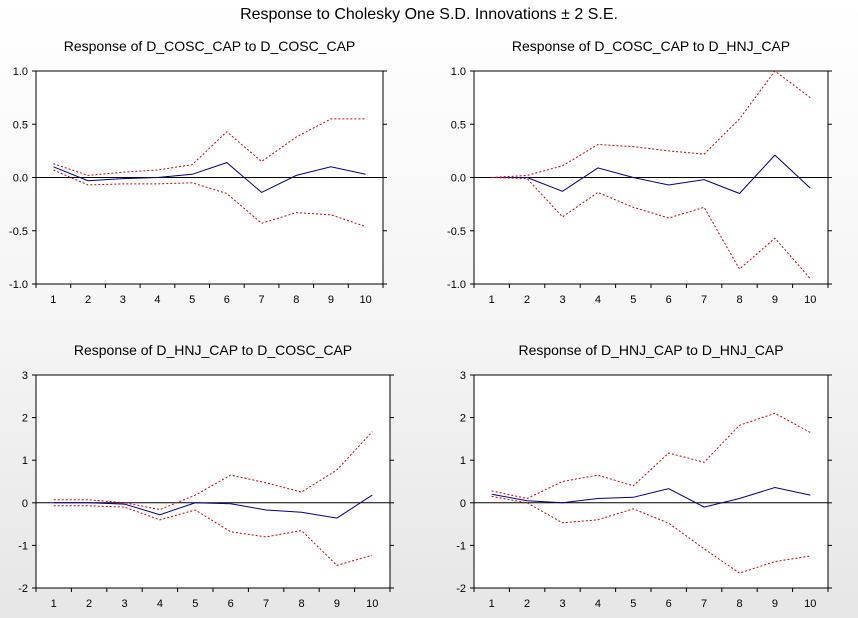  I want to click on chart-title: Response of D_COSC_CAP to D_COSC_CAP, so click(210, 46).